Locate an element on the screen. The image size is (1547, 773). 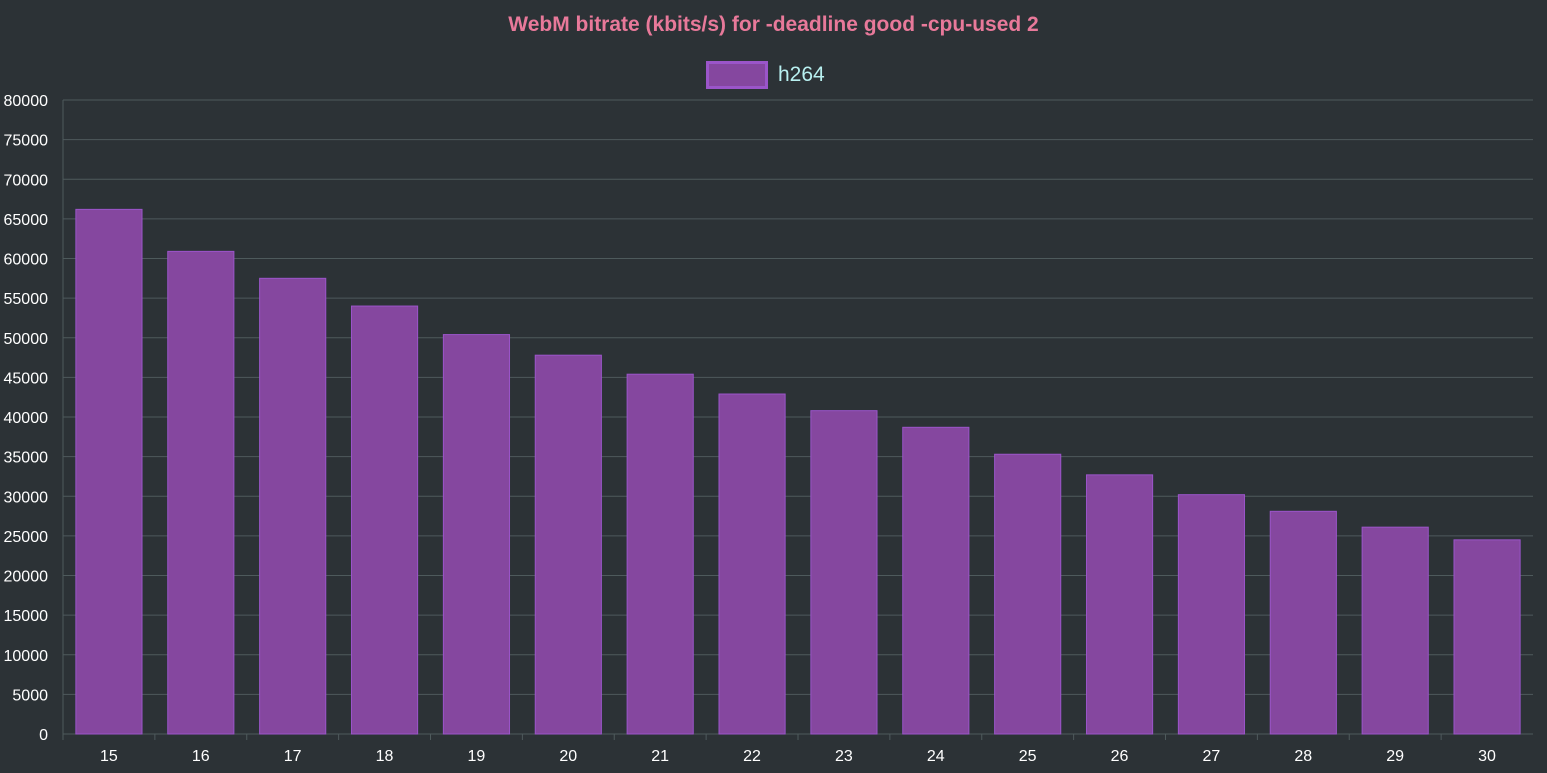
y-tick-label: 40000 is located at coordinates (26, 418).